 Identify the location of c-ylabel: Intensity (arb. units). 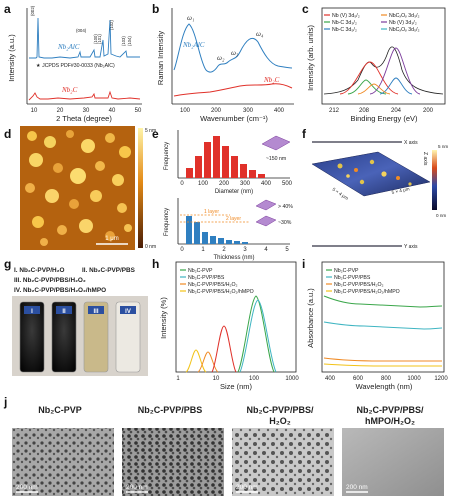
(310, 58).